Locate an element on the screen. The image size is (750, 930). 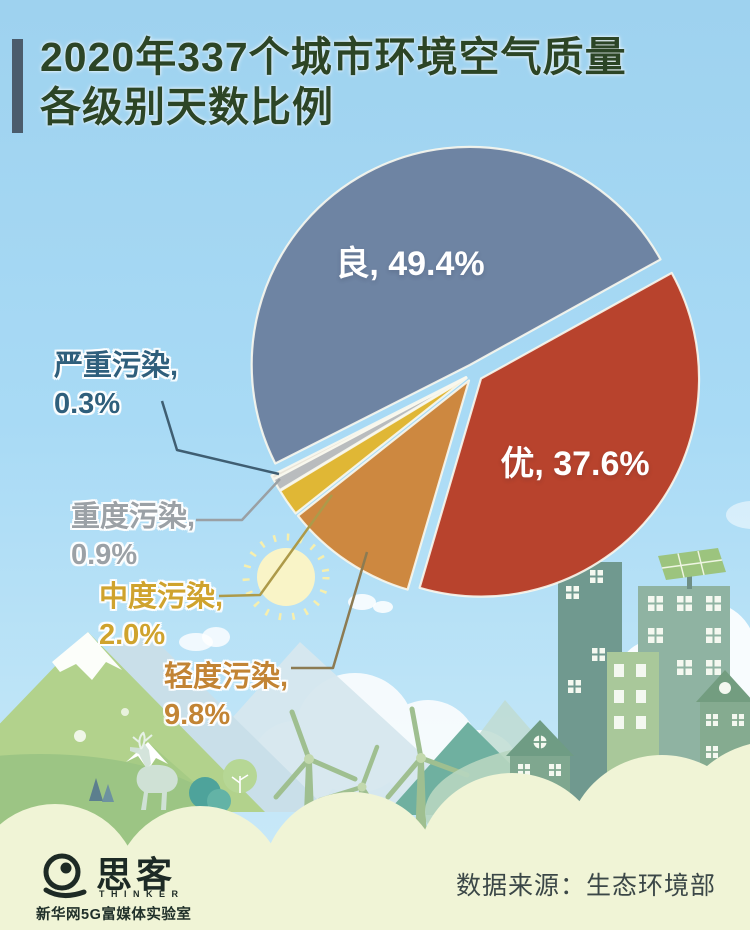
callout-light-name: 轻度污染, is located at coordinates (226, 677).